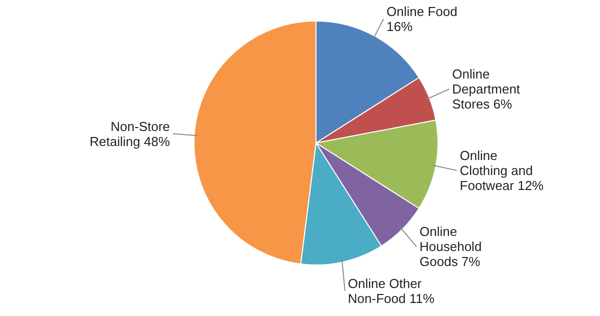 The image size is (600, 316). Describe the element at coordinates (391, 291) in the screenshot. I see `slice-label: Online Other Non-Food 11%` at that location.